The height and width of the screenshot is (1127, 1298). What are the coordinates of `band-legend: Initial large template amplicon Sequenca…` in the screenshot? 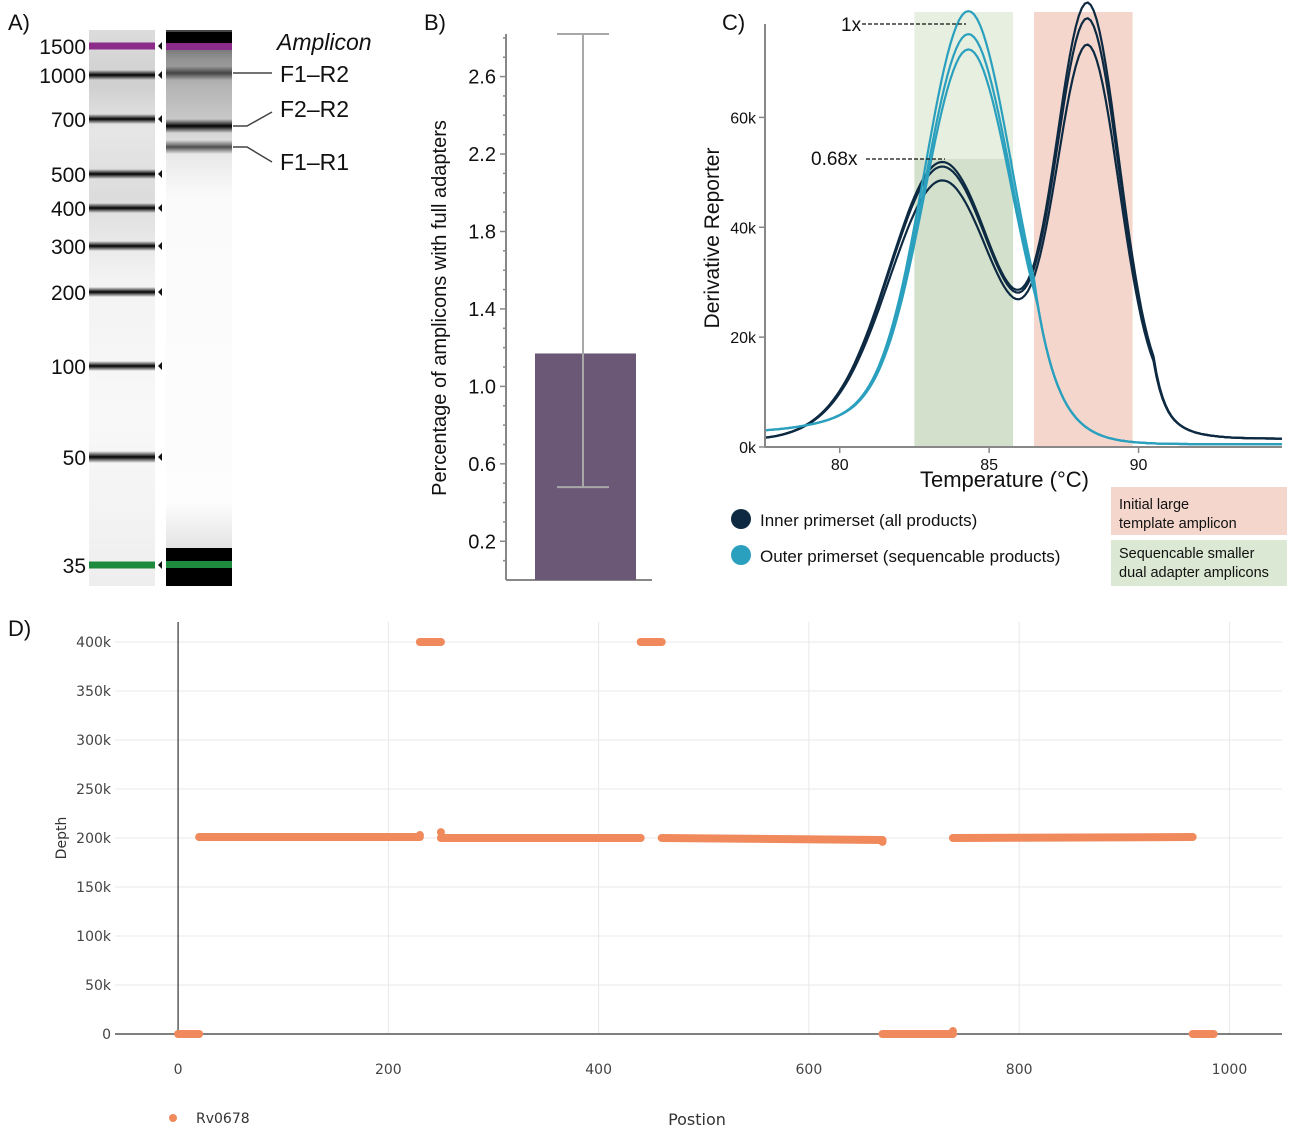 It's located at (1199, 536).